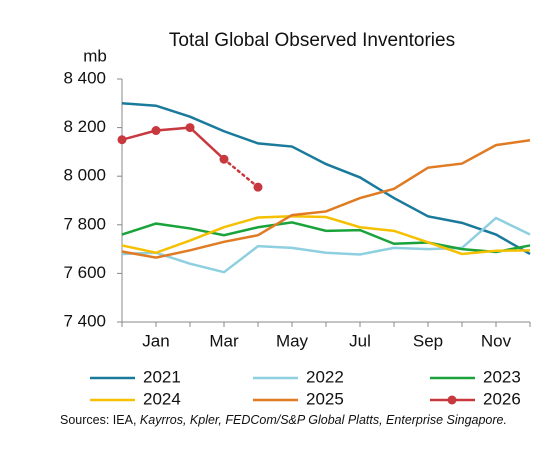 Image resolution: width=560 pixels, height=458 pixels. What do you see at coordinates (95, 55) in the screenshot?
I see `y-axis-label: mb` at bounding box center [95, 55].